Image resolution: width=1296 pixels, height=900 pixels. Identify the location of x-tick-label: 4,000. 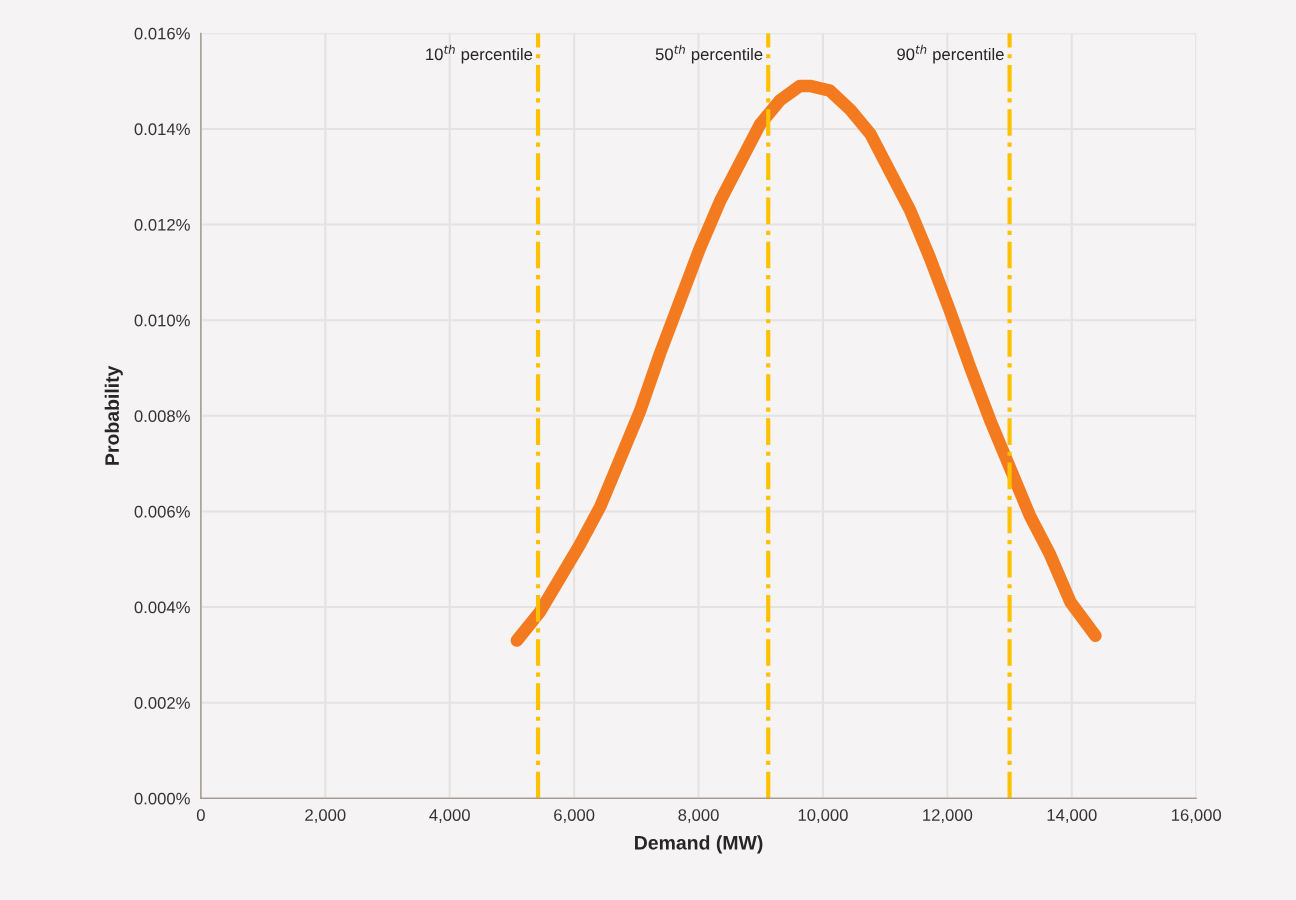
(449, 816).